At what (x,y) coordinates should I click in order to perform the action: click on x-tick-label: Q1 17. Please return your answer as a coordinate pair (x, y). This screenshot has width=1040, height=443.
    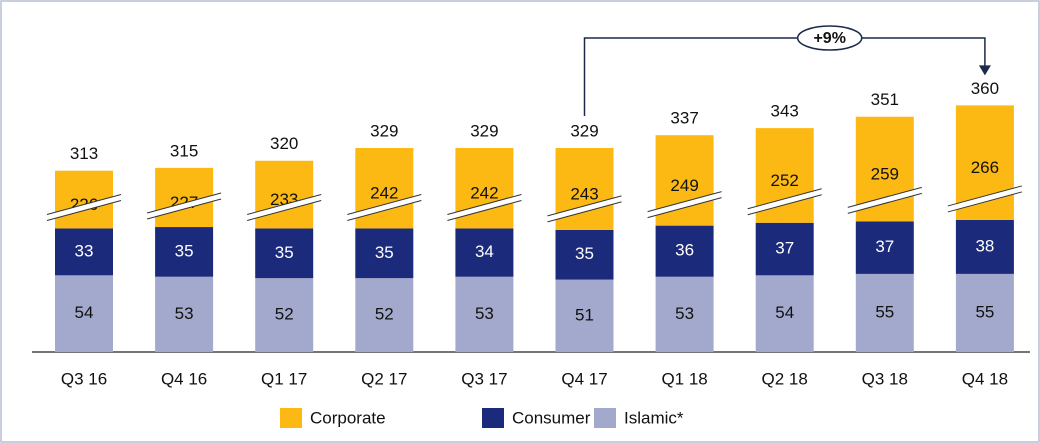
    Looking at the image, I should click on (284, 378).